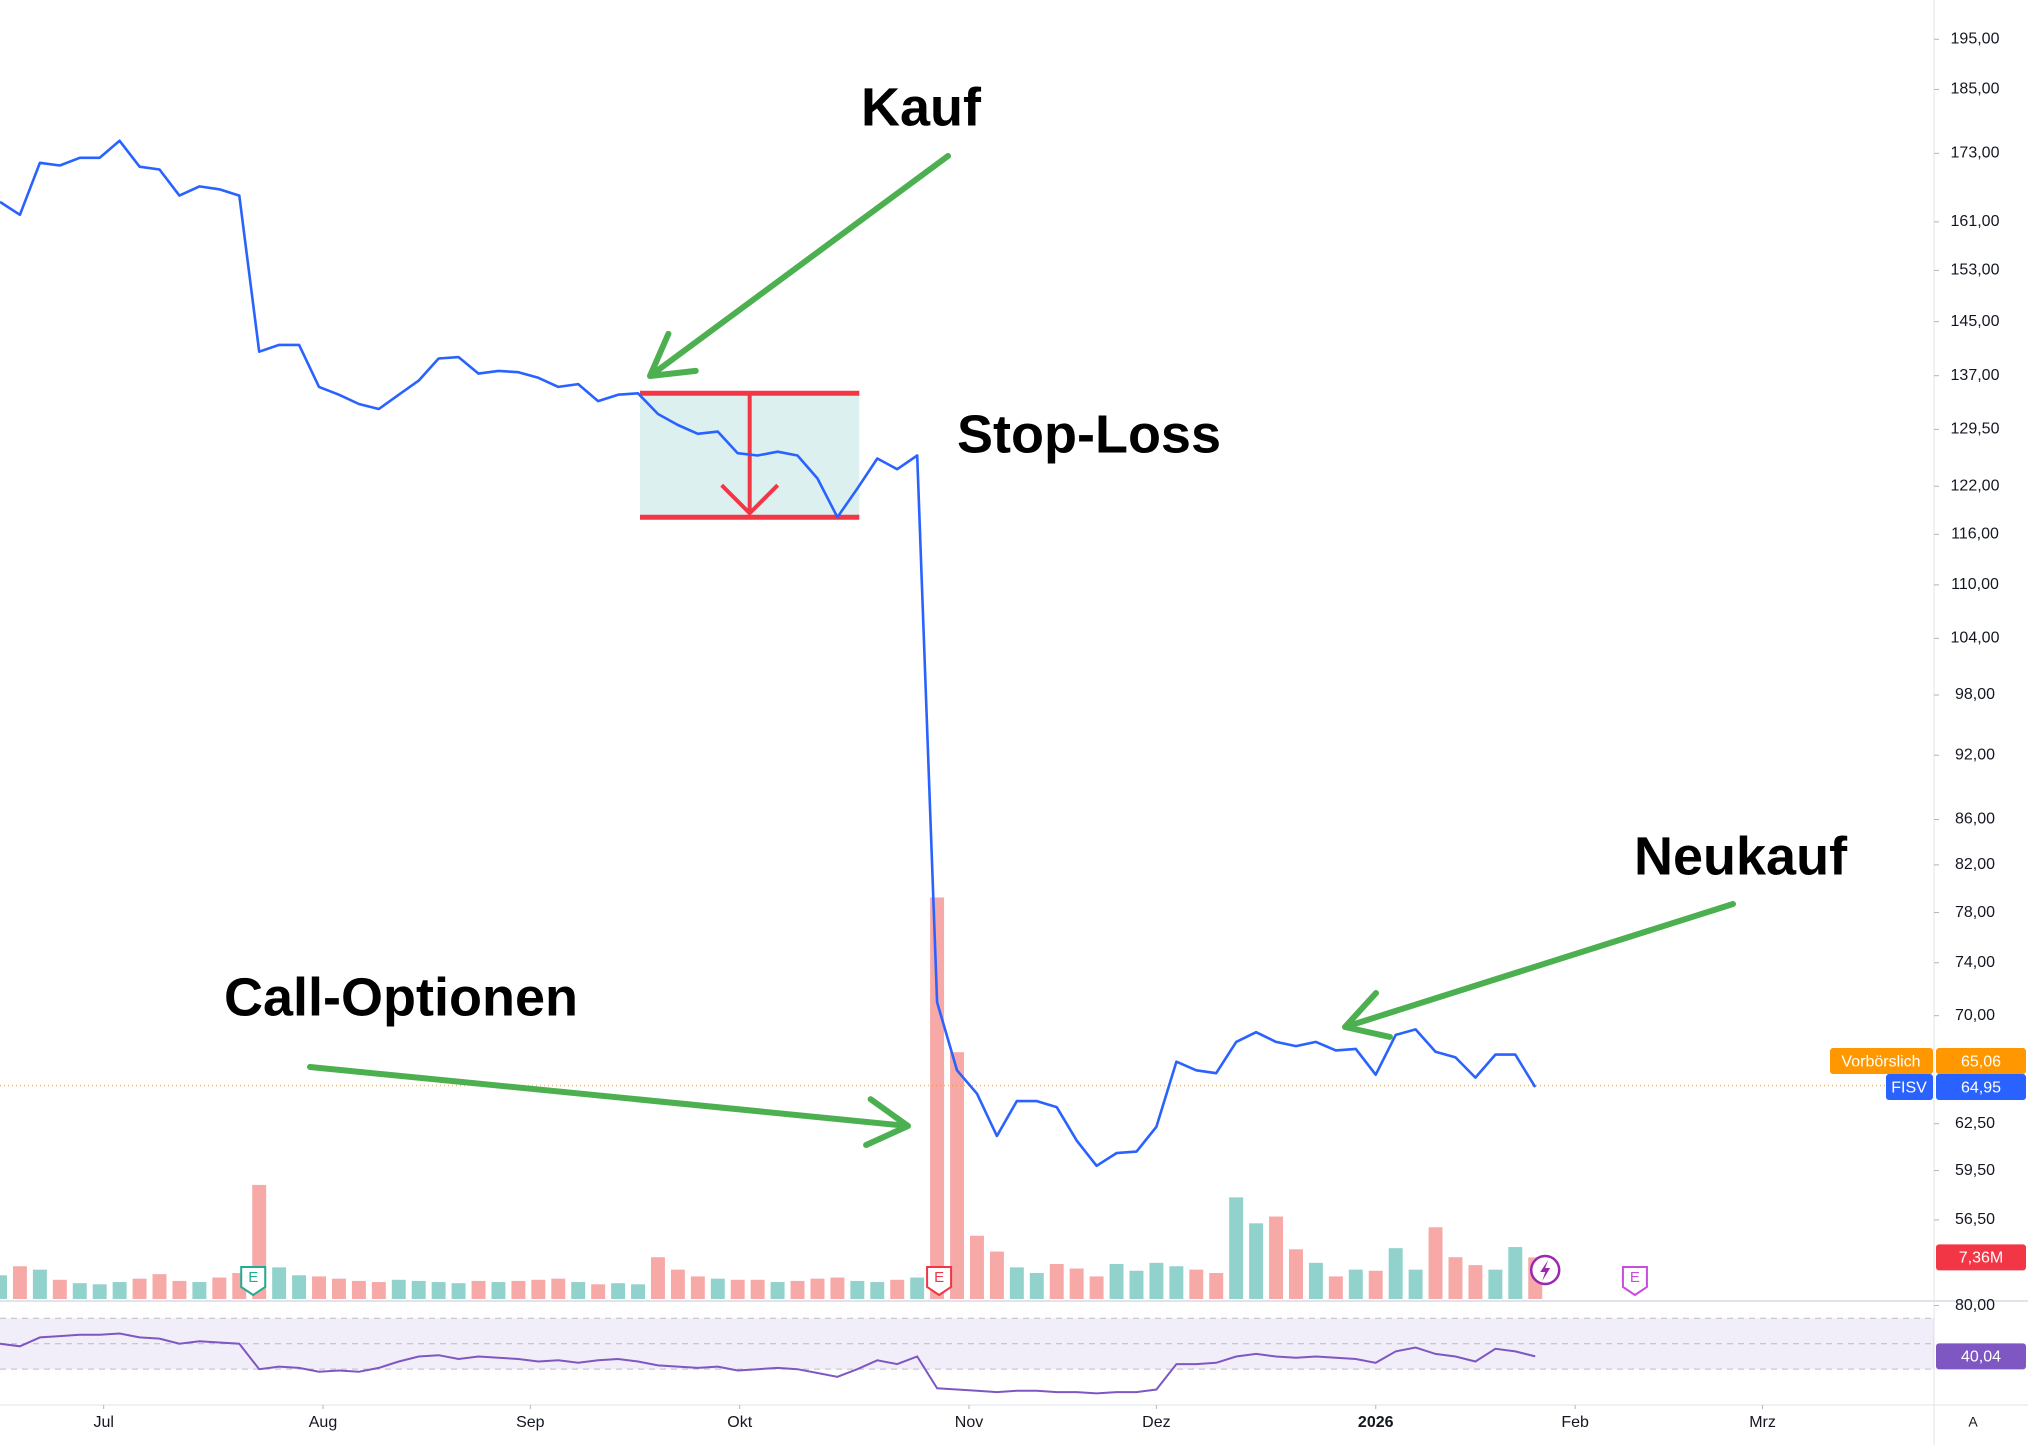  What do you see at coordinates (1981, 1257) in the screenshot?
I see `volume-tag-box` at bounding box center [1981, 1257].